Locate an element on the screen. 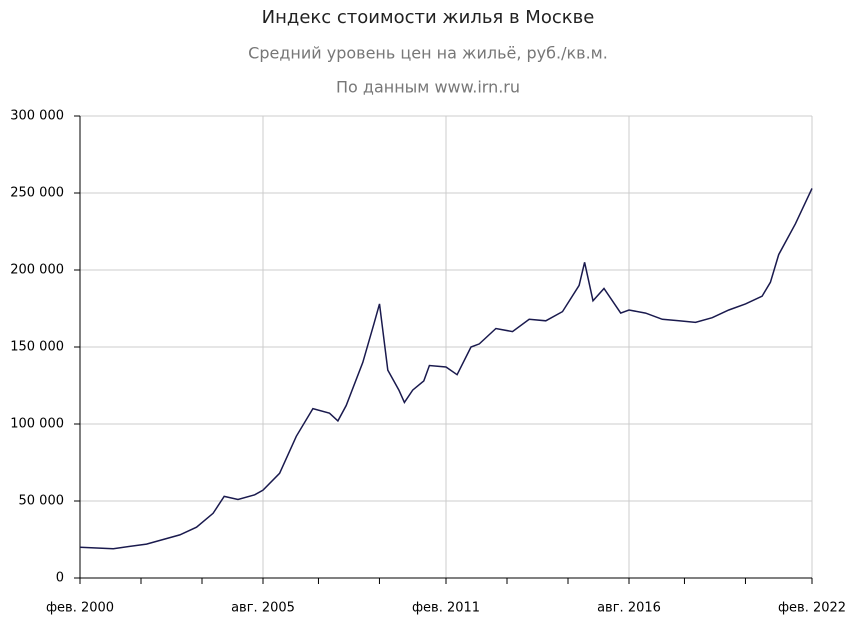  x-tick-label: фев. 2022 is located at coordinates (812, 608).